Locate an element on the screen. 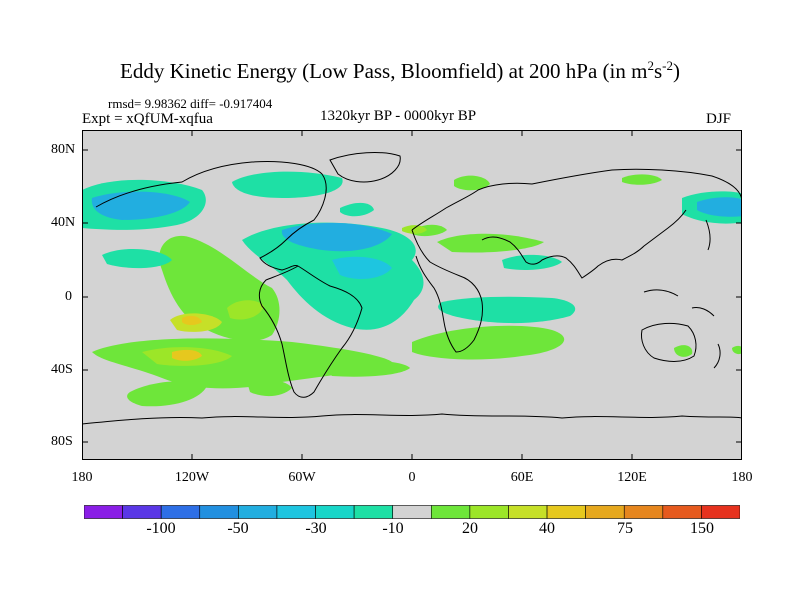 This screenshot has width=800, height=600. lat-label: 80S is located at coordinates (62, 441).